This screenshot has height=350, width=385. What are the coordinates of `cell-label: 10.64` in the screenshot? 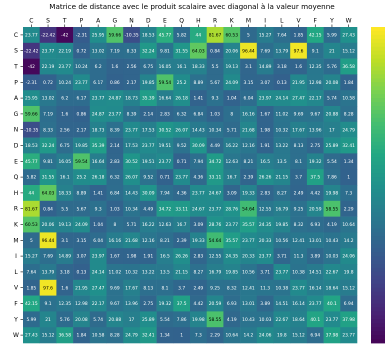 It's located at (231, 336).